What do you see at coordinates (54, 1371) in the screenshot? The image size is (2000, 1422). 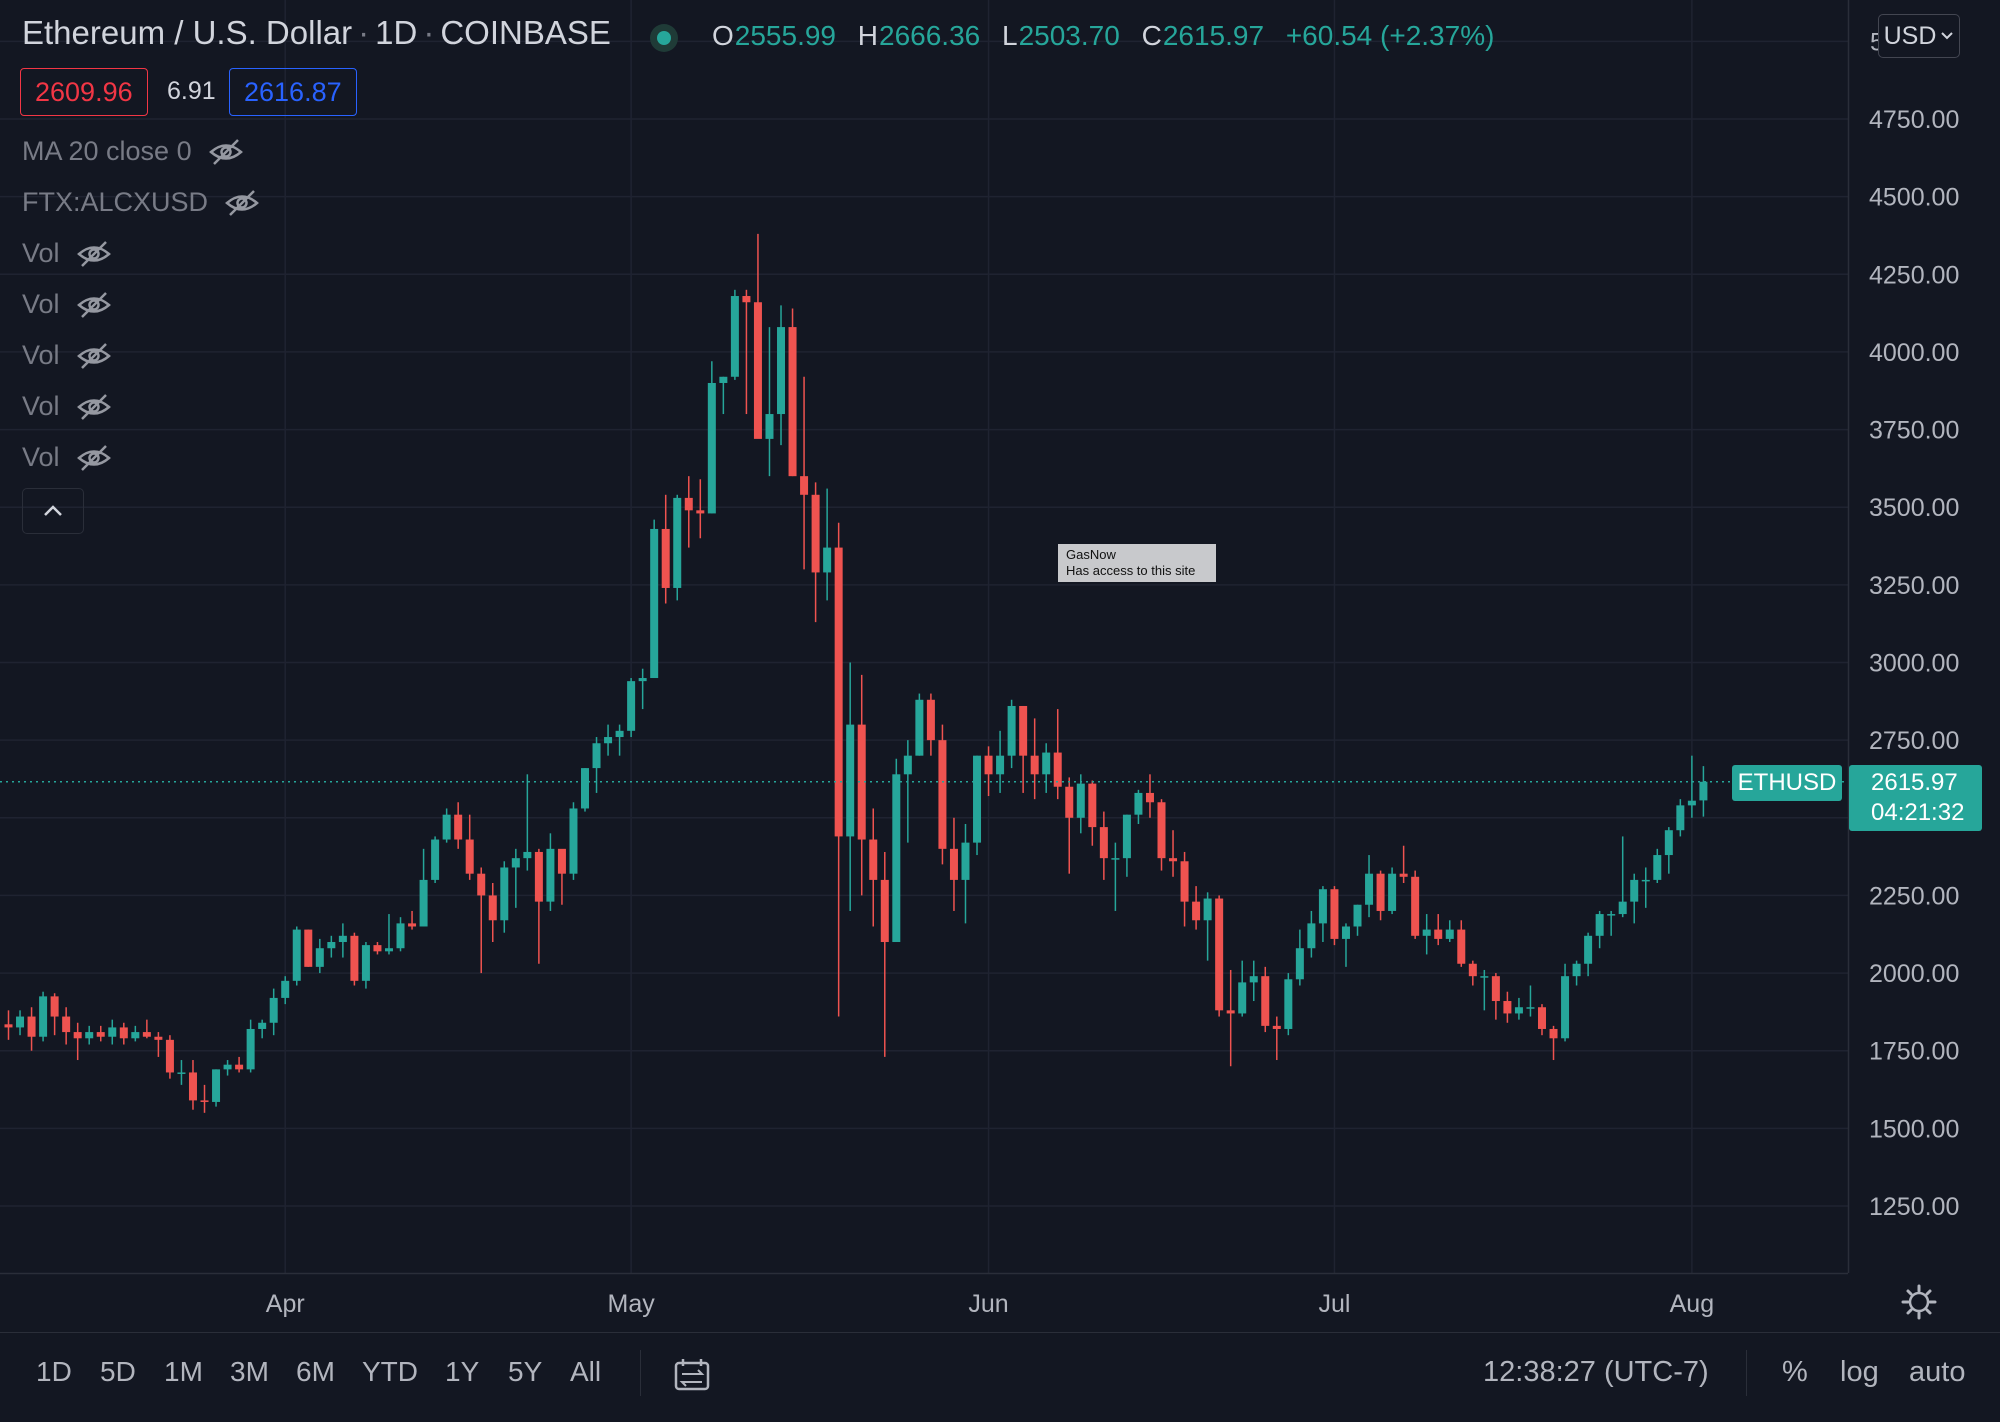 I see `timeframe-1d-button: 1D` at bounding box center [54, 1371].